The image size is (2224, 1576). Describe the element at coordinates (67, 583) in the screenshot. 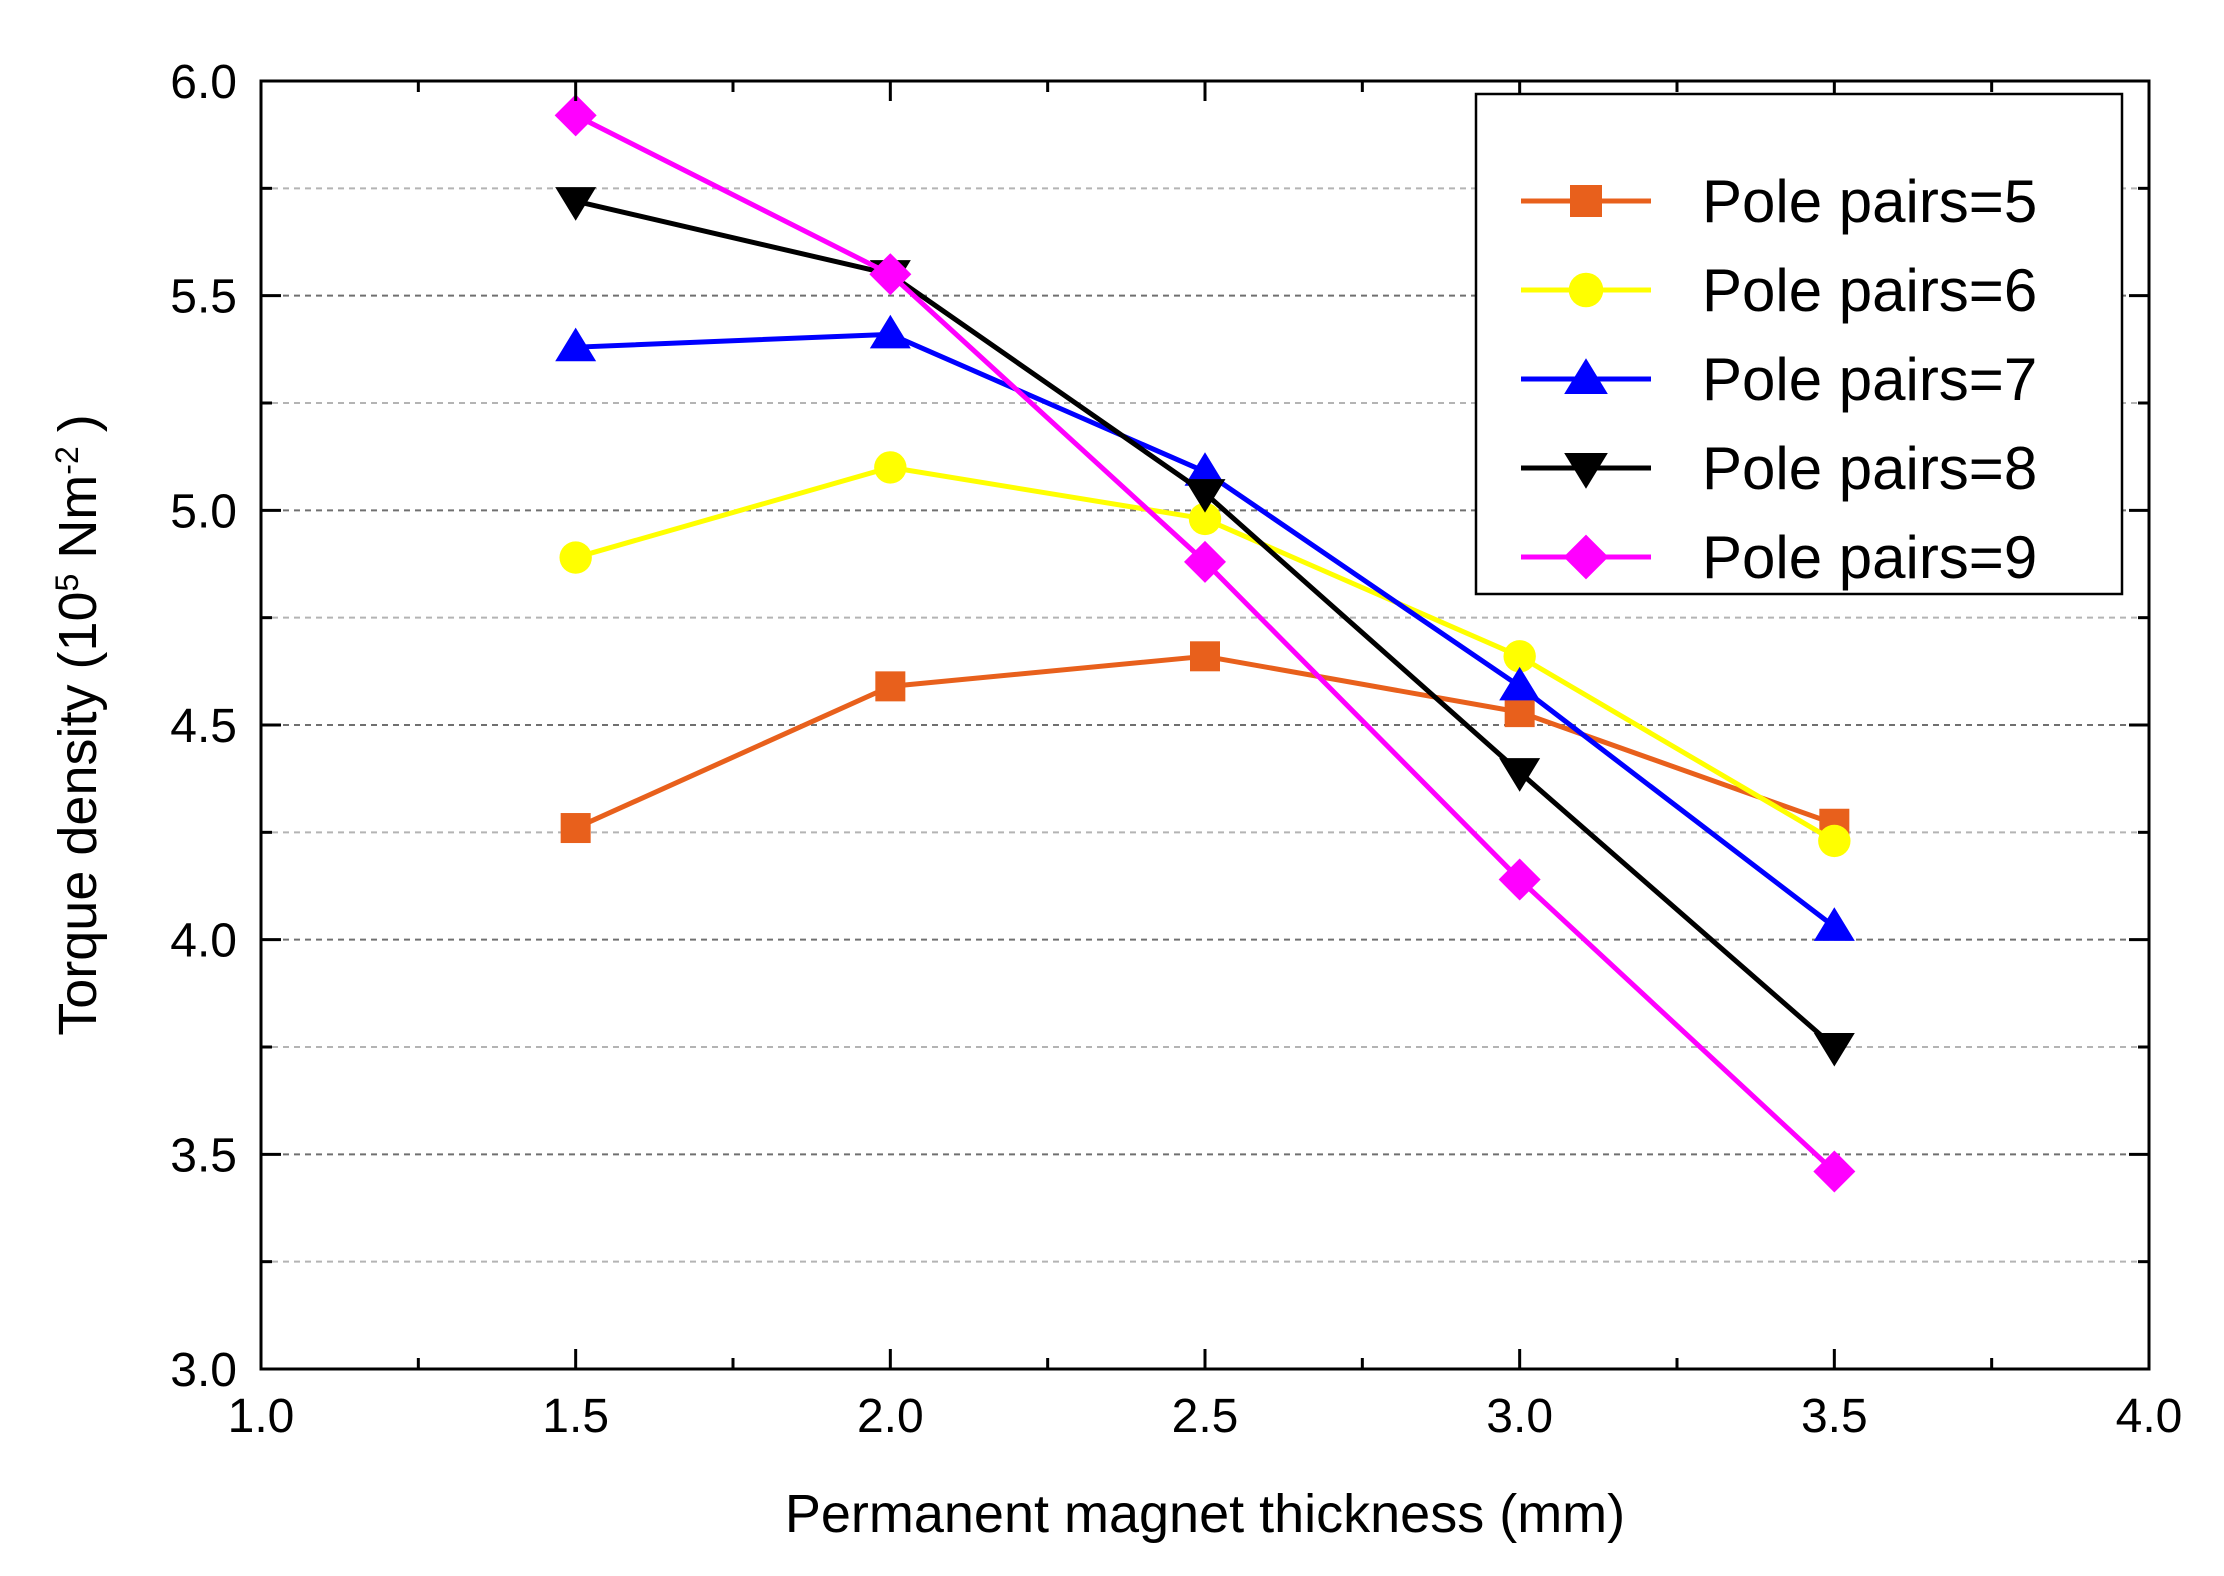

I see `y-axis-title-exponent-1: 5` at that location.